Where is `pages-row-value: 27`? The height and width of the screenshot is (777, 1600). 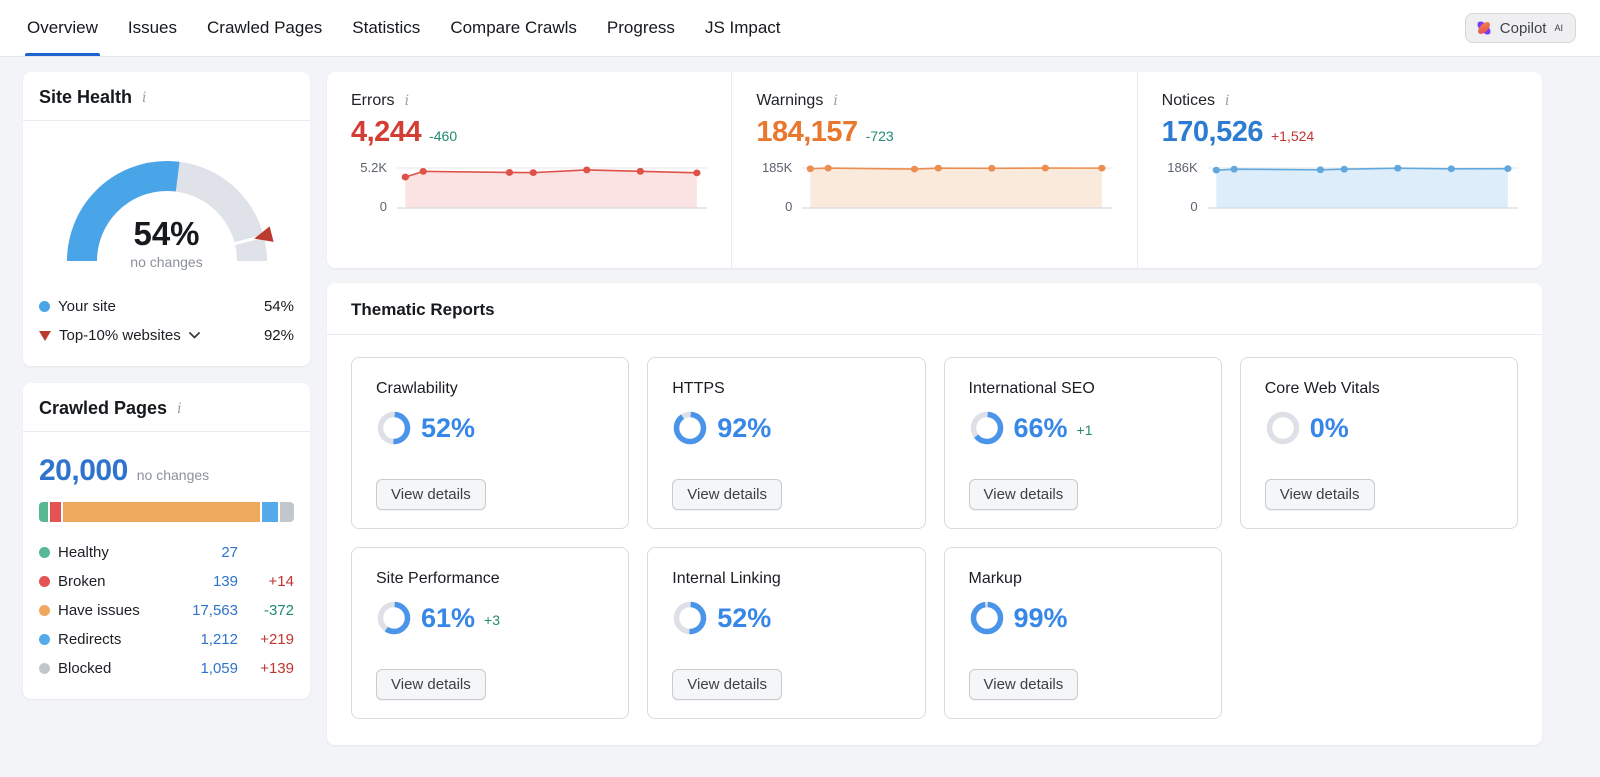
pages-row-value: 27 is located at coordinates (229, 552).